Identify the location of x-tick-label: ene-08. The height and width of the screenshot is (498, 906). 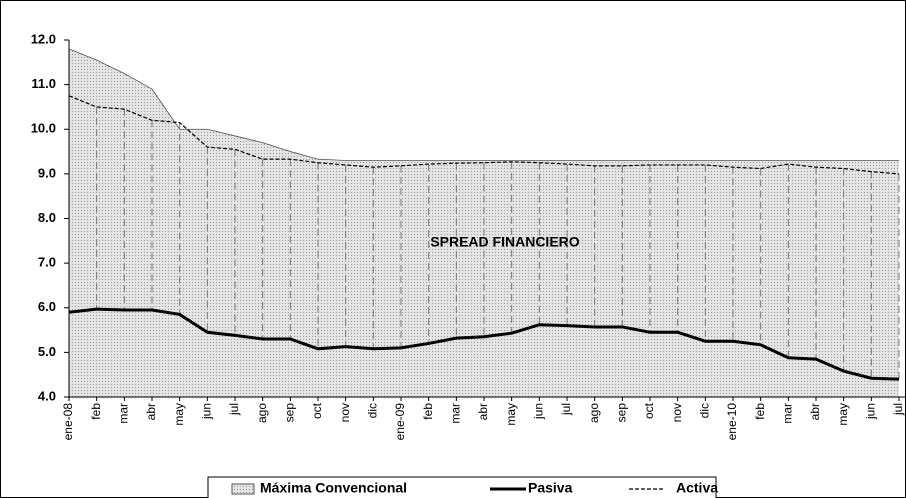
(68, 422).